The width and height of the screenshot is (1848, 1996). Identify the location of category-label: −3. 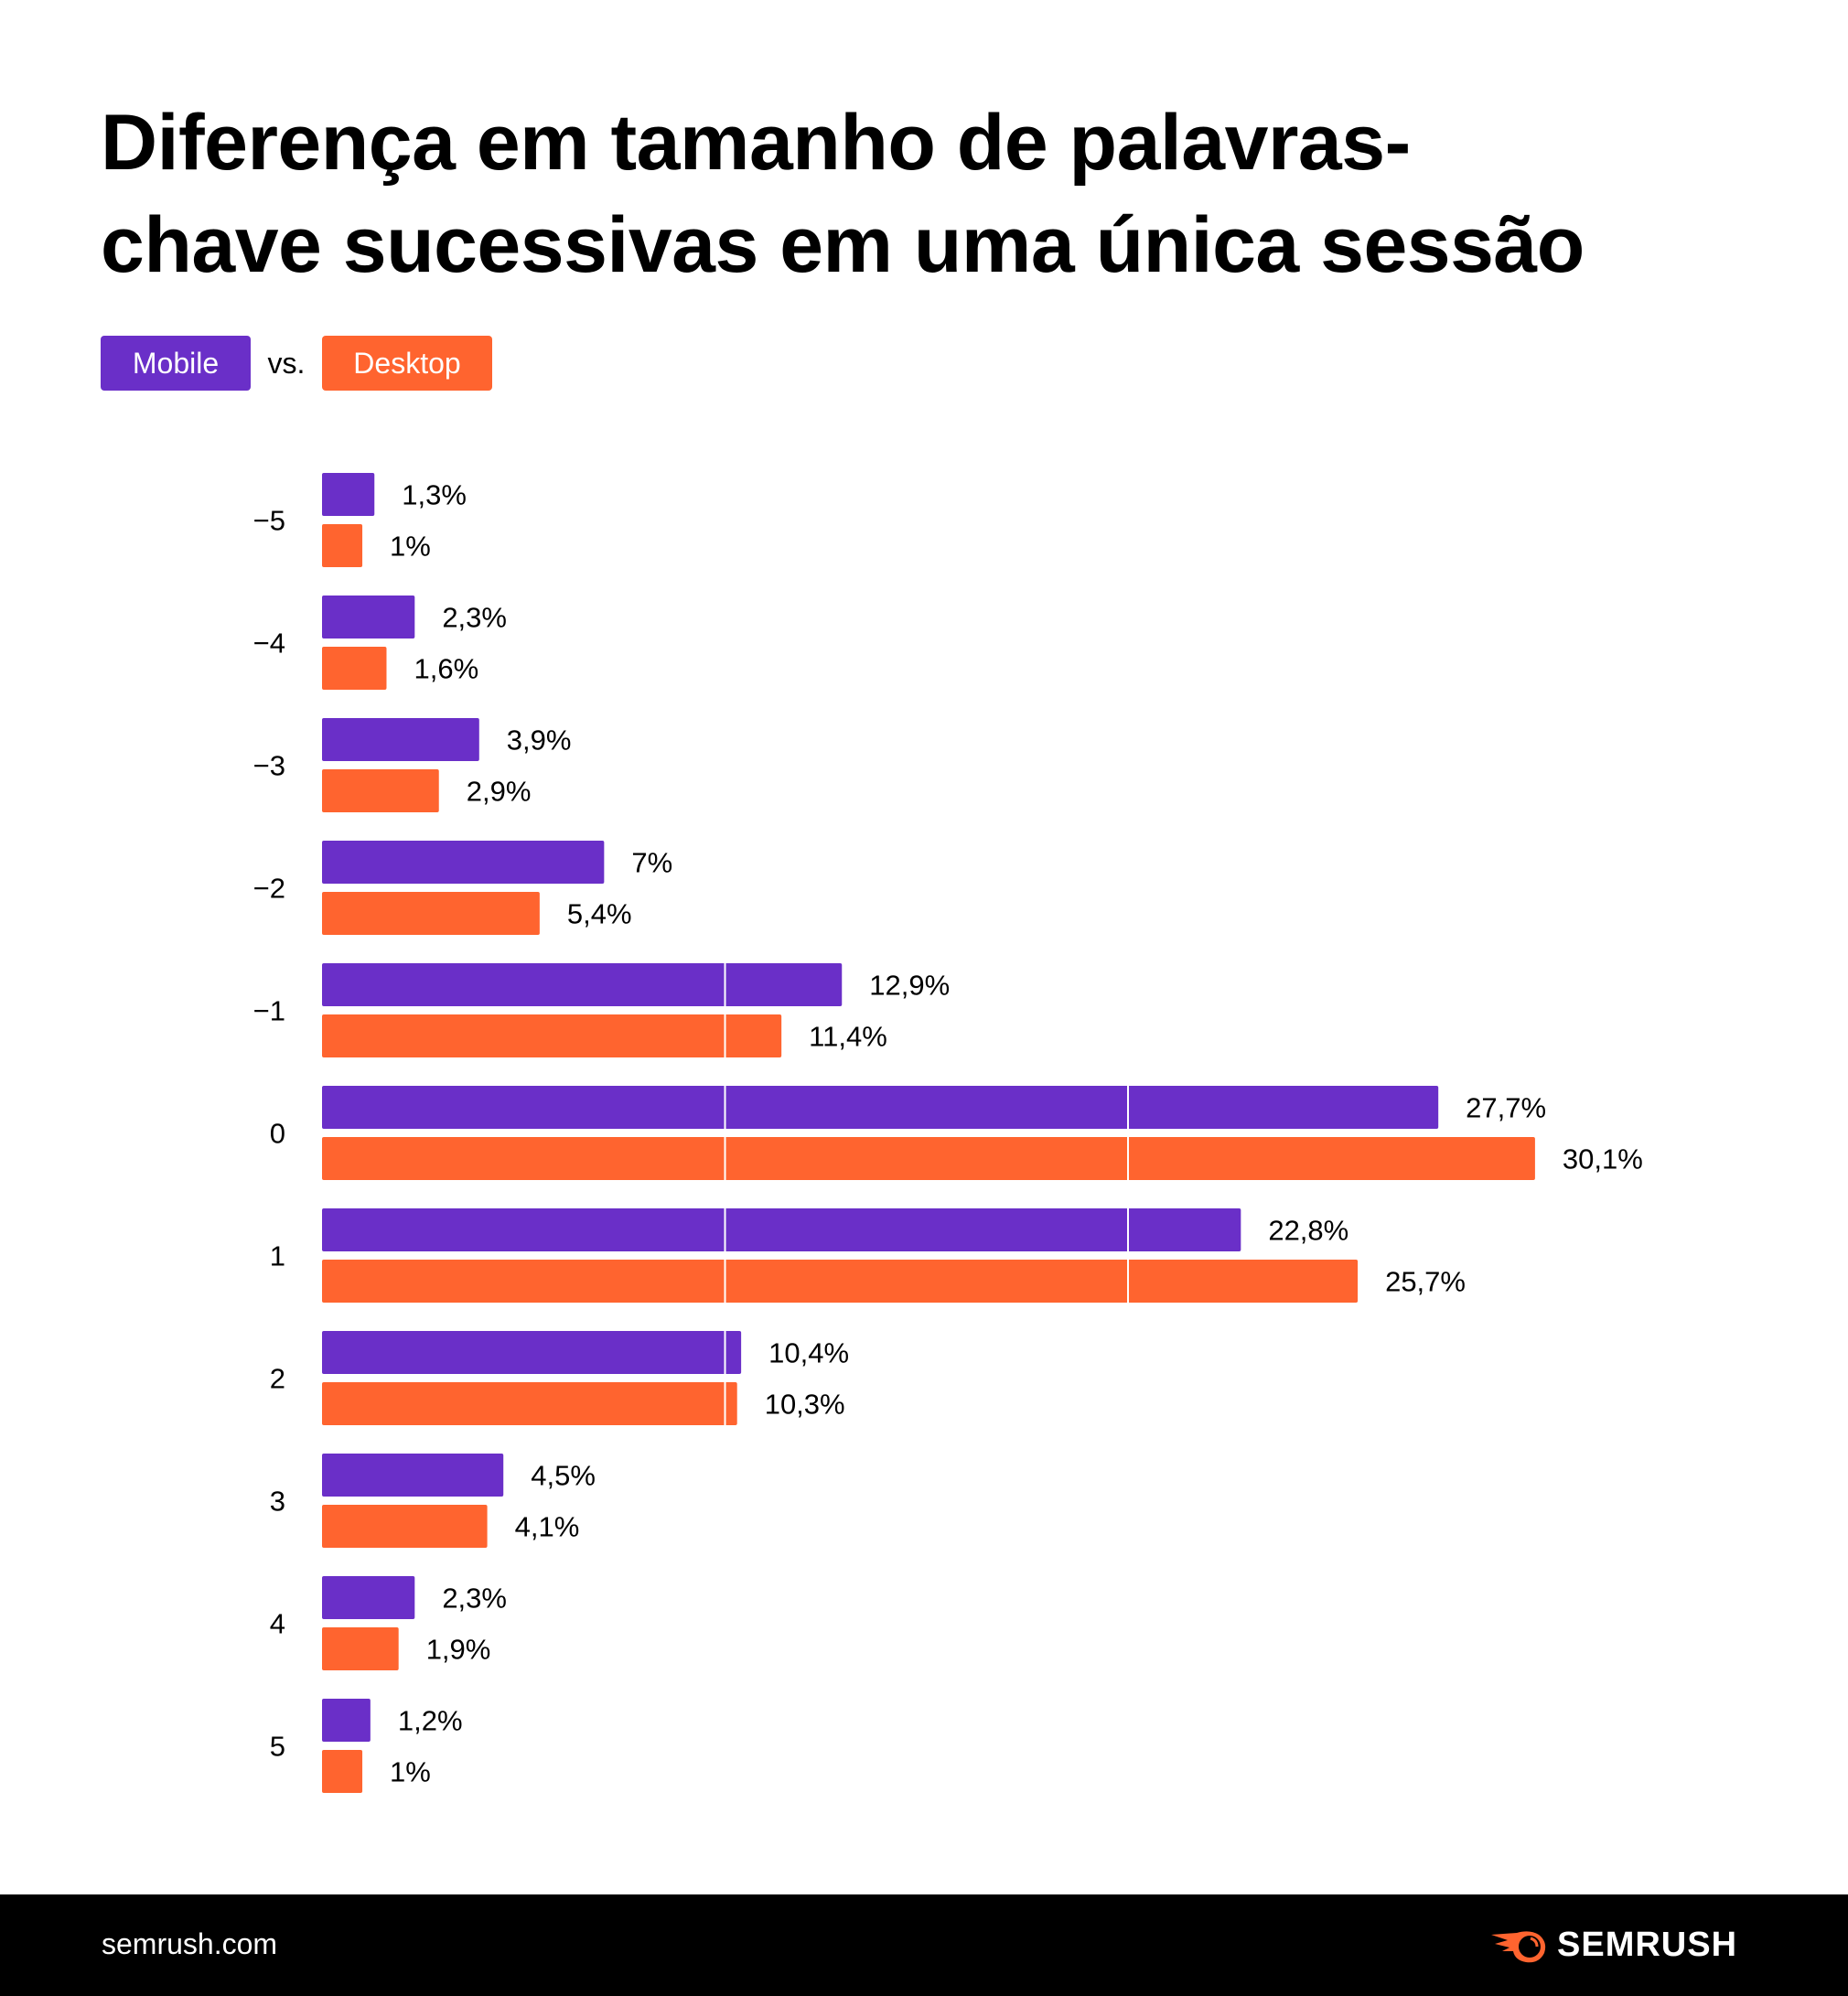
(269, 766).